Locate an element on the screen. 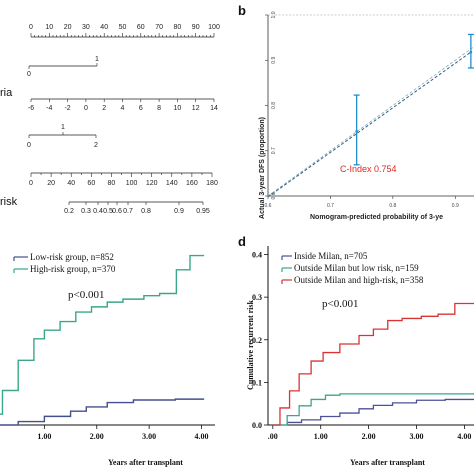 The image size is (474, 474). panel-d-legend-label: Outside Milan but low risk, n=159 is located at coordinates (356, 268).